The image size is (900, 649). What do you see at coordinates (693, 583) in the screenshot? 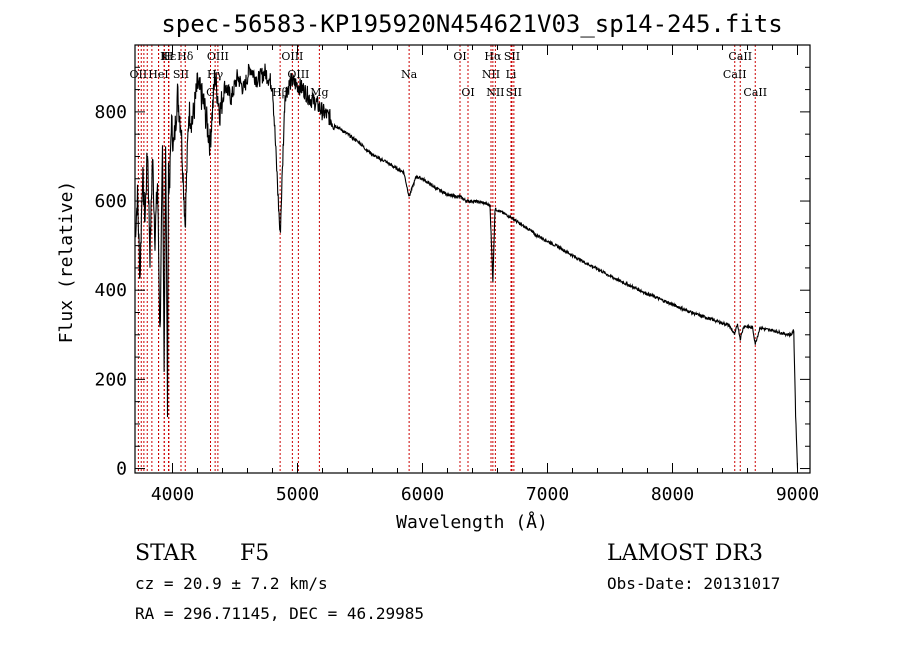
I see `observation-date: Obs-Date: 20131017` at bounding box center [693, 583].